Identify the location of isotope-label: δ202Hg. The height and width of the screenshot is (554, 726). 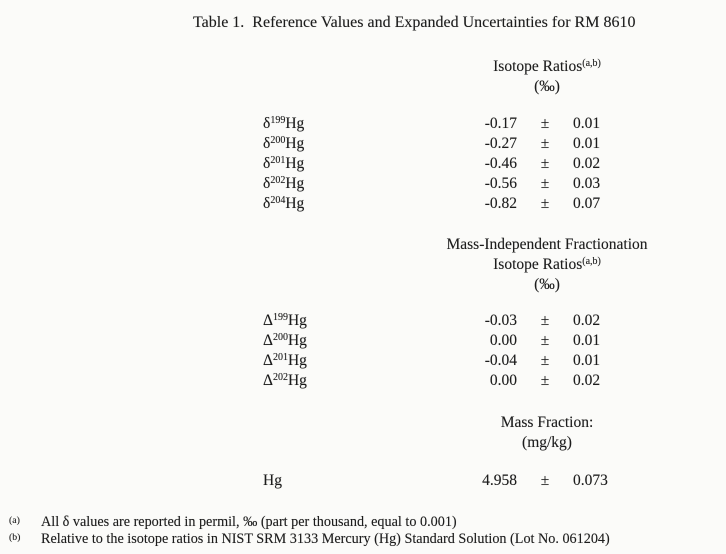
(283, 184).